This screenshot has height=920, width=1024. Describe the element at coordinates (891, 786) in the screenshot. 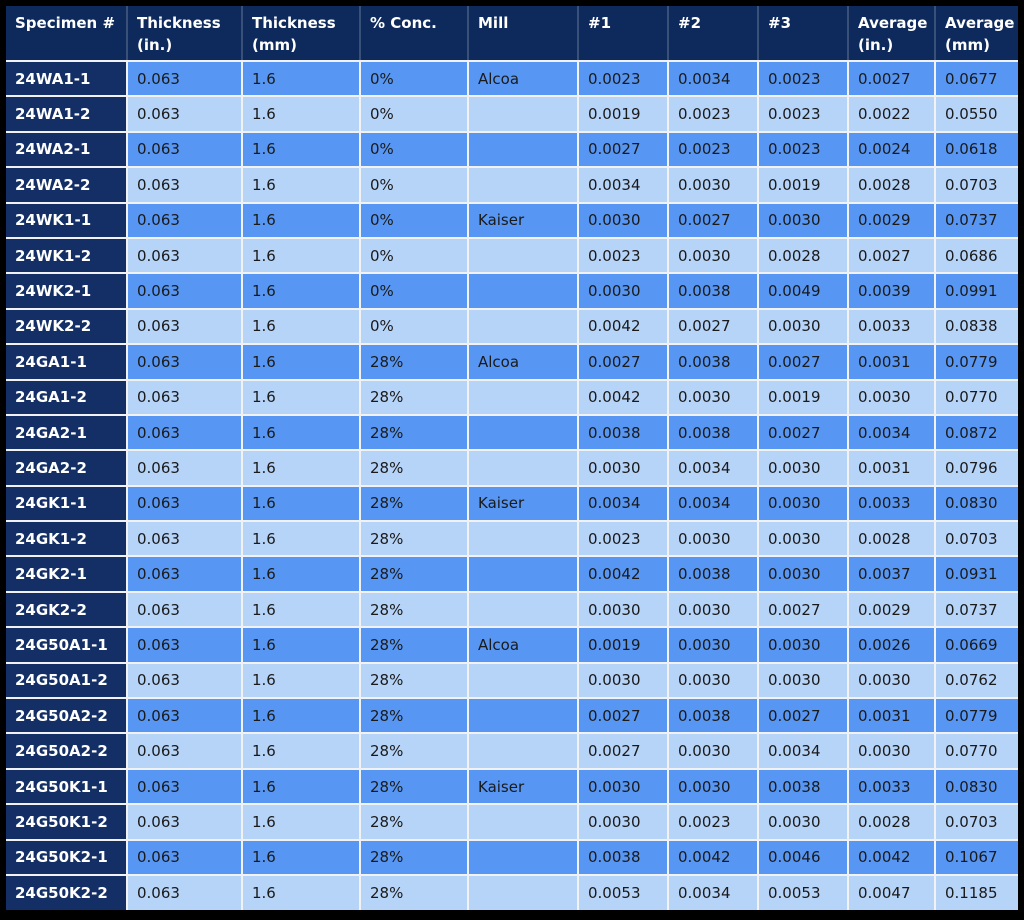

I see `data-cell: 0.0033` at that location.